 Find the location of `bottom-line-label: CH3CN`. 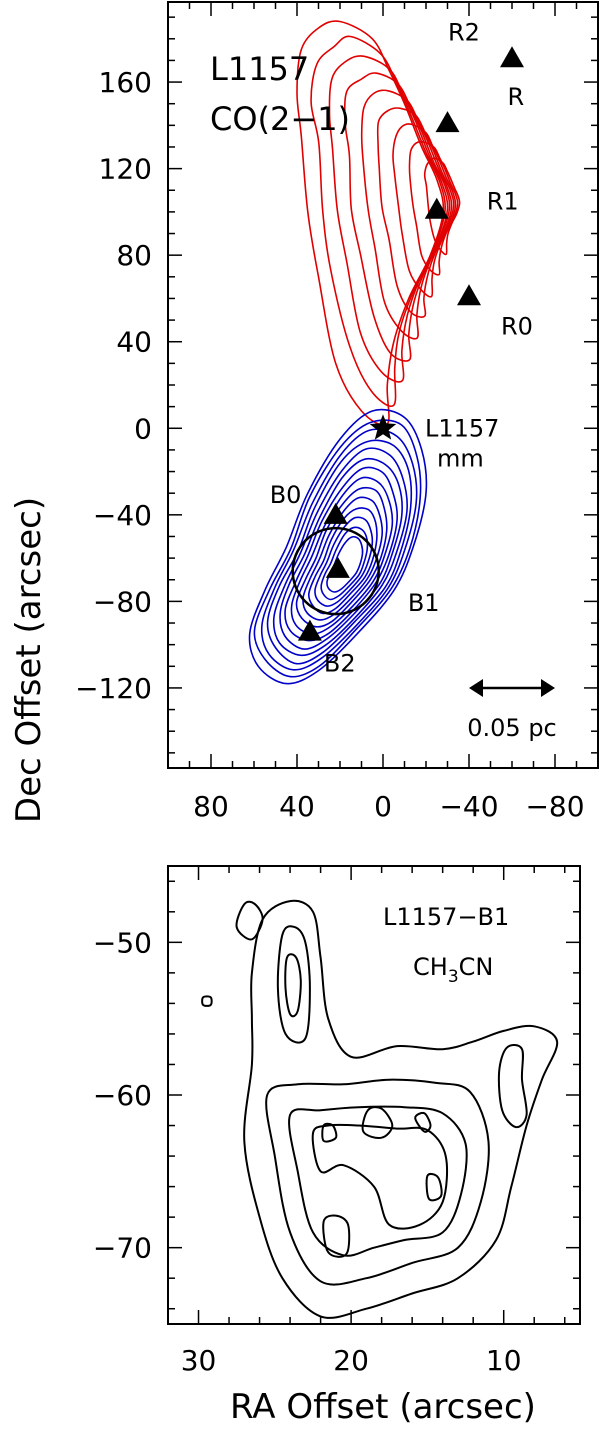

bottom-line-label: CH3CN is located at coordinates (453, 970).